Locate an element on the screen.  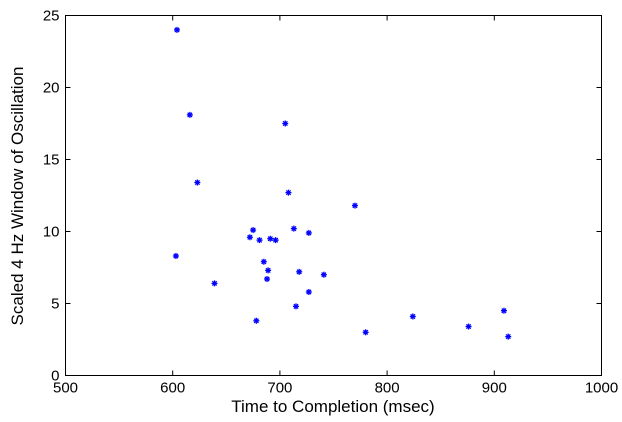
y-tick-label: 20 is located at coordinates (51, 88).